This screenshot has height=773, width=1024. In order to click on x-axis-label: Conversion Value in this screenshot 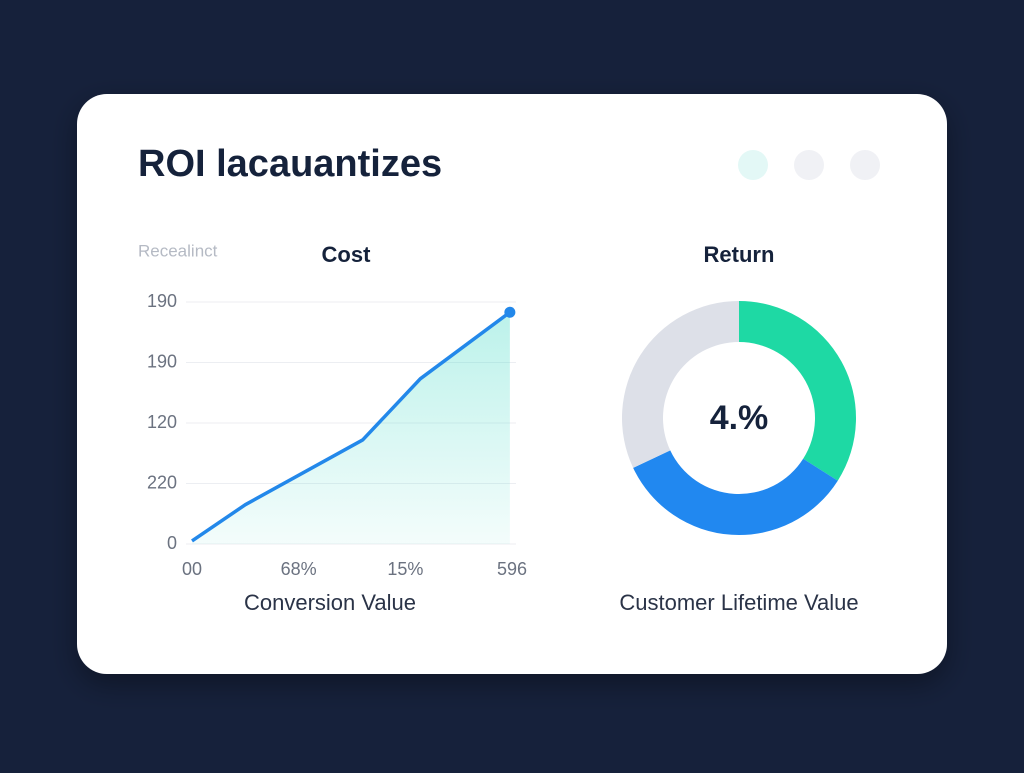, I will do `click(330, 602)`.